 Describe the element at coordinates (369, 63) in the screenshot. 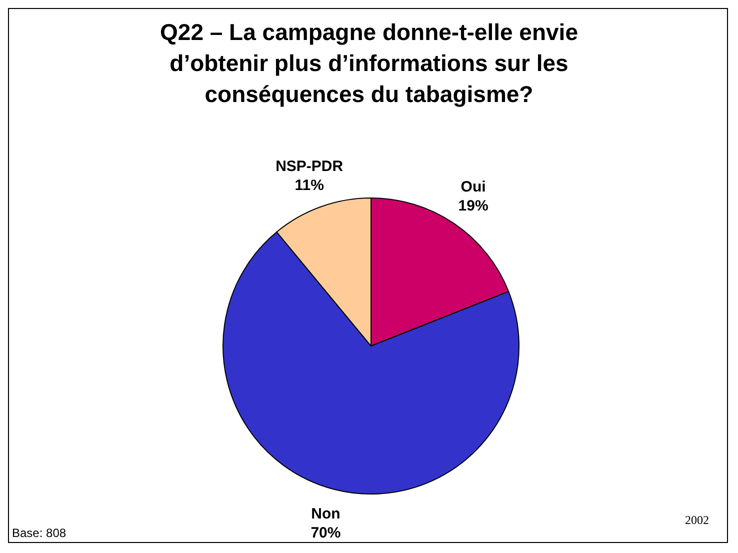

I see `chart-title: Q22 – La campagne donne-t-elle envie d’obtenir plus d’informations sur les conséquences du tabagisme?` at that location.